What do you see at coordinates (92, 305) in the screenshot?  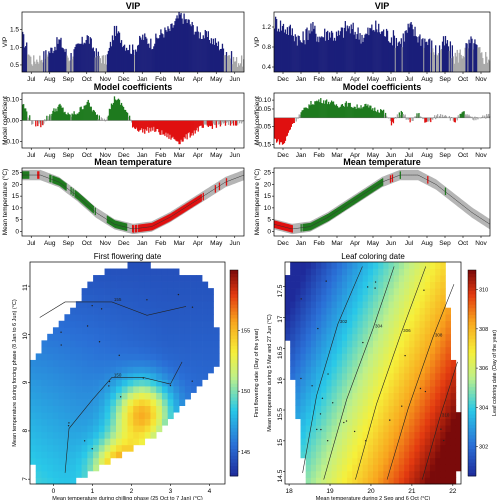 I see `sample-point` at bounding box center [92, 305].